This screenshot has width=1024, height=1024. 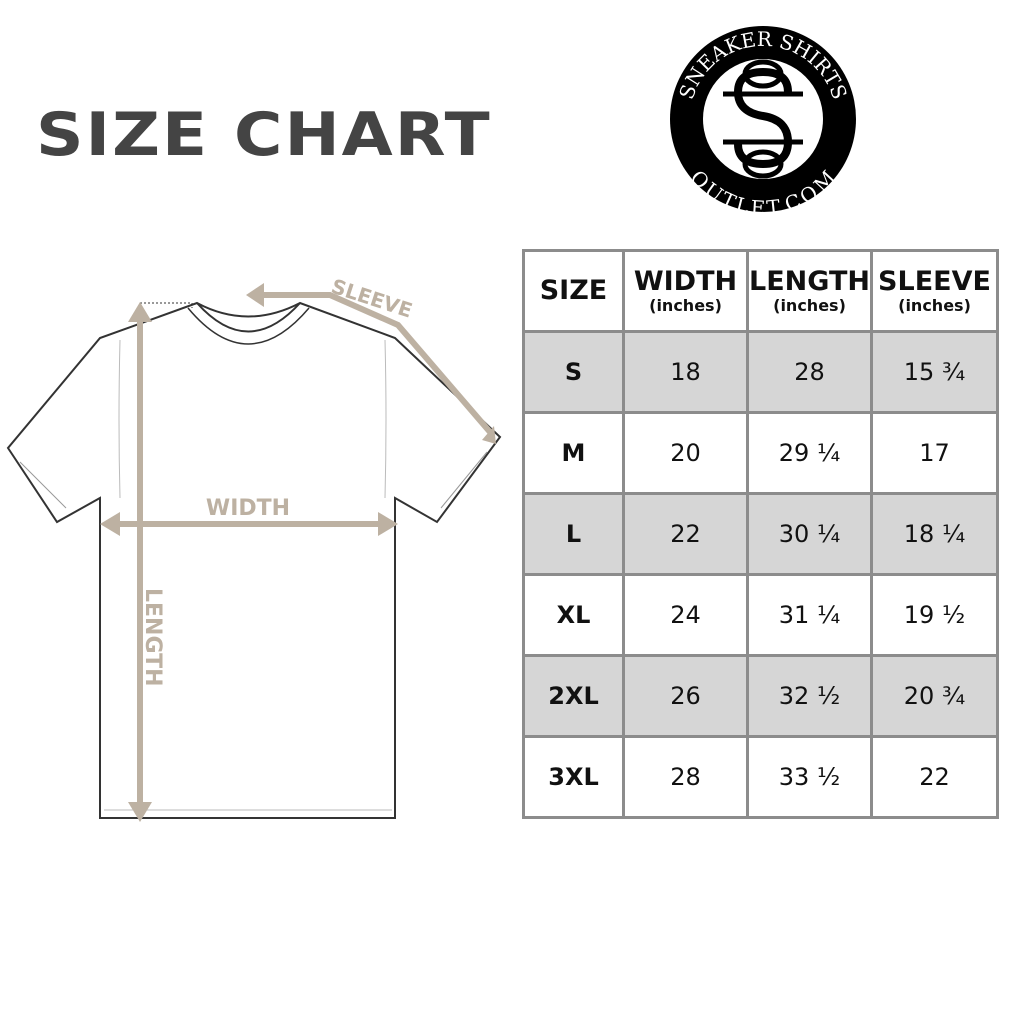 What do you see at coordinates (685, 291) in the screenshot?
I see `header-width: WIDTH (inches)` at bounding box center [685, 291].